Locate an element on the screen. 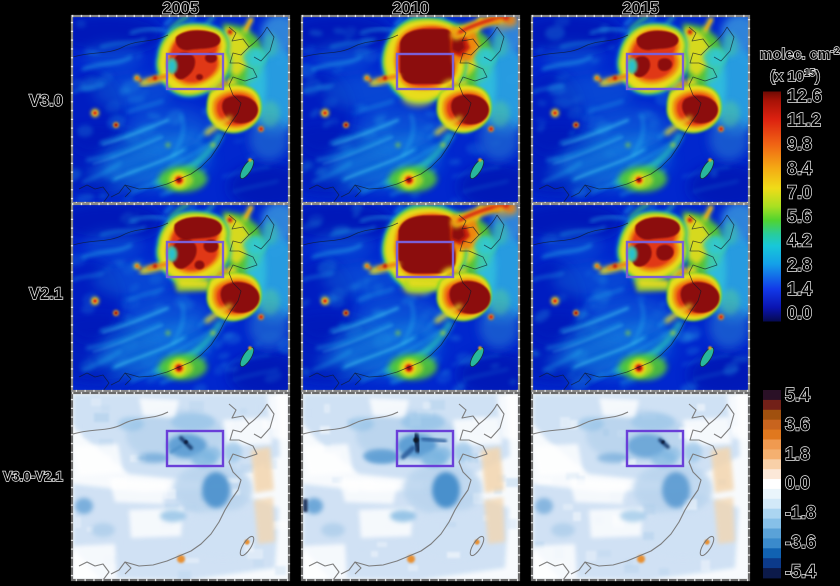 This screenshot has height=586, width=840. svg-text: 2010 is located at coordinates (410, 9).